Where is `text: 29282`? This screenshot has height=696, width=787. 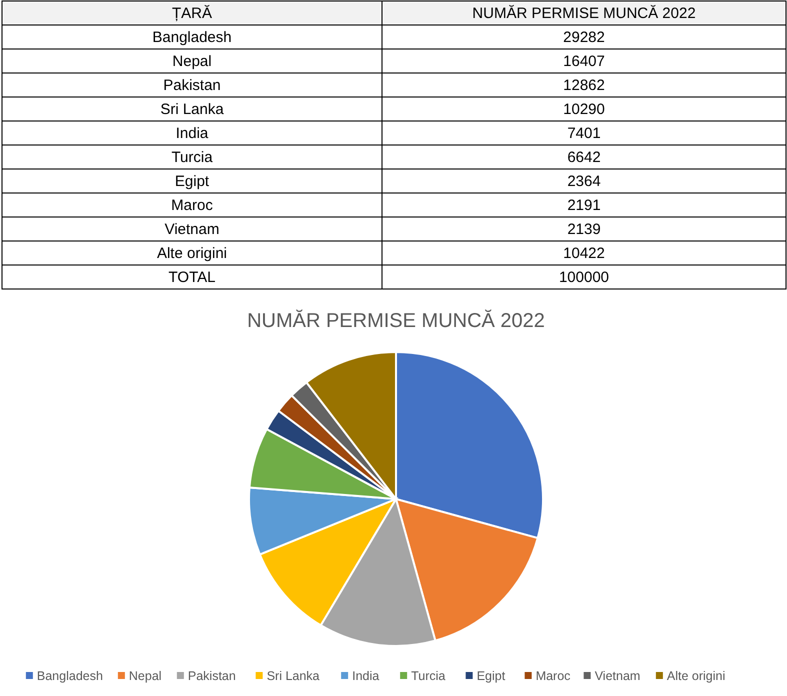 text: 29282 is located at coordinates (584, 37).